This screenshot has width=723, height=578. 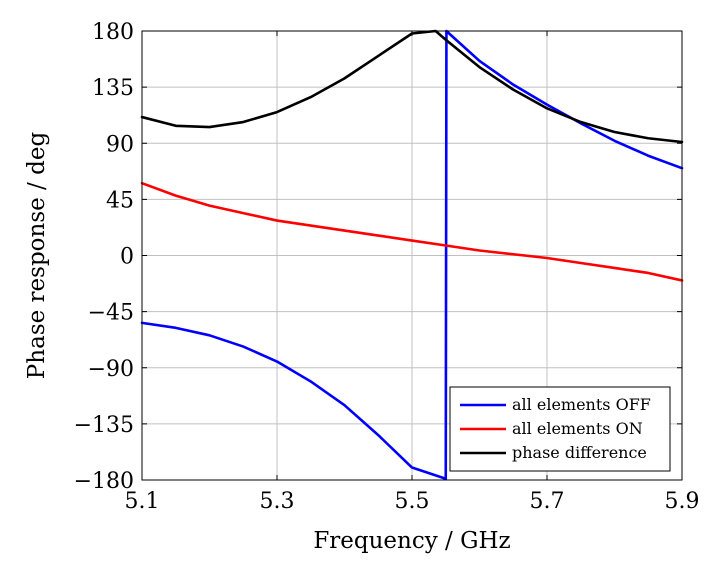 I want to click on y-tick-label: 180, so click(x=113, y=32).